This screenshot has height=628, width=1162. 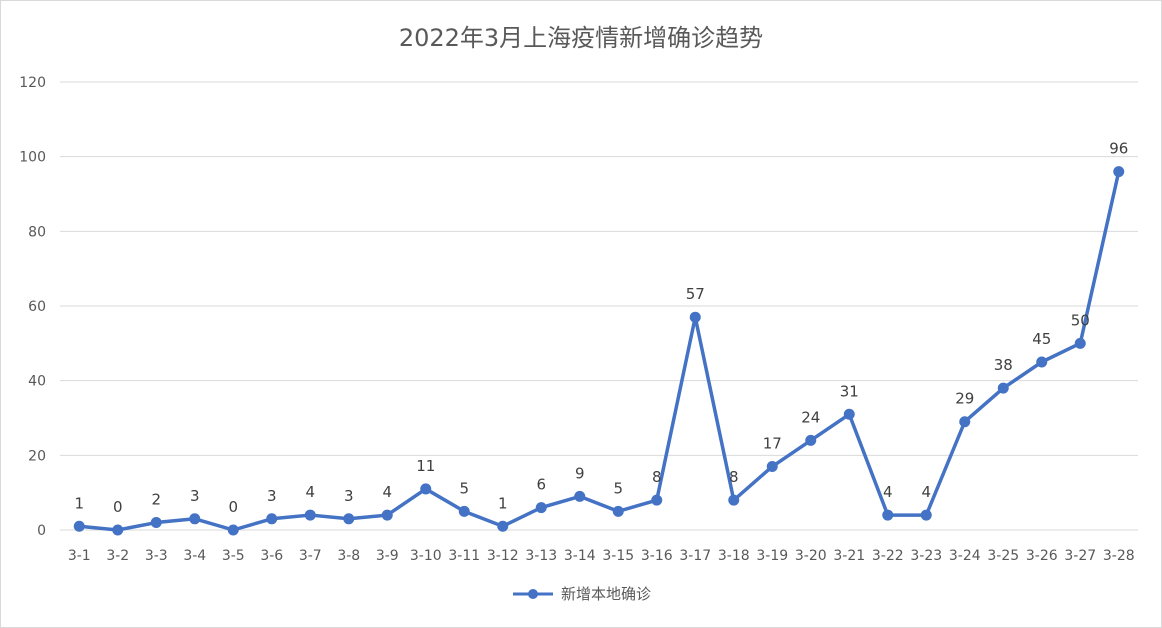 I want to click on x-tick-label: 3-20, so click(x=811, y=556).